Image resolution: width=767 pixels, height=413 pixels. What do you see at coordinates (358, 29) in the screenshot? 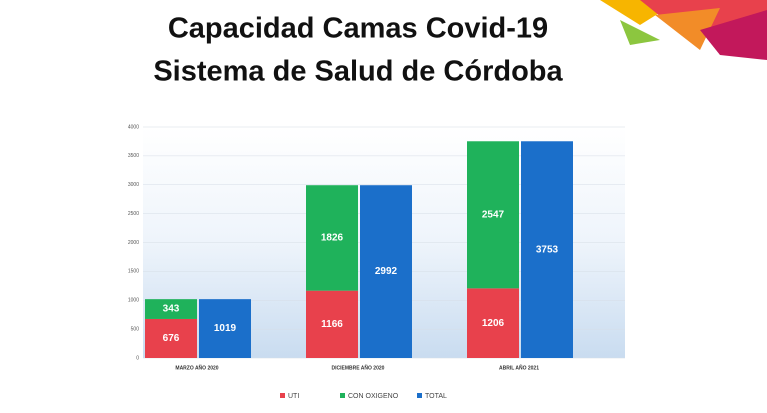
I see `chart-title: Capacidad Camas Covid-19` at bounding box center [358, 29].